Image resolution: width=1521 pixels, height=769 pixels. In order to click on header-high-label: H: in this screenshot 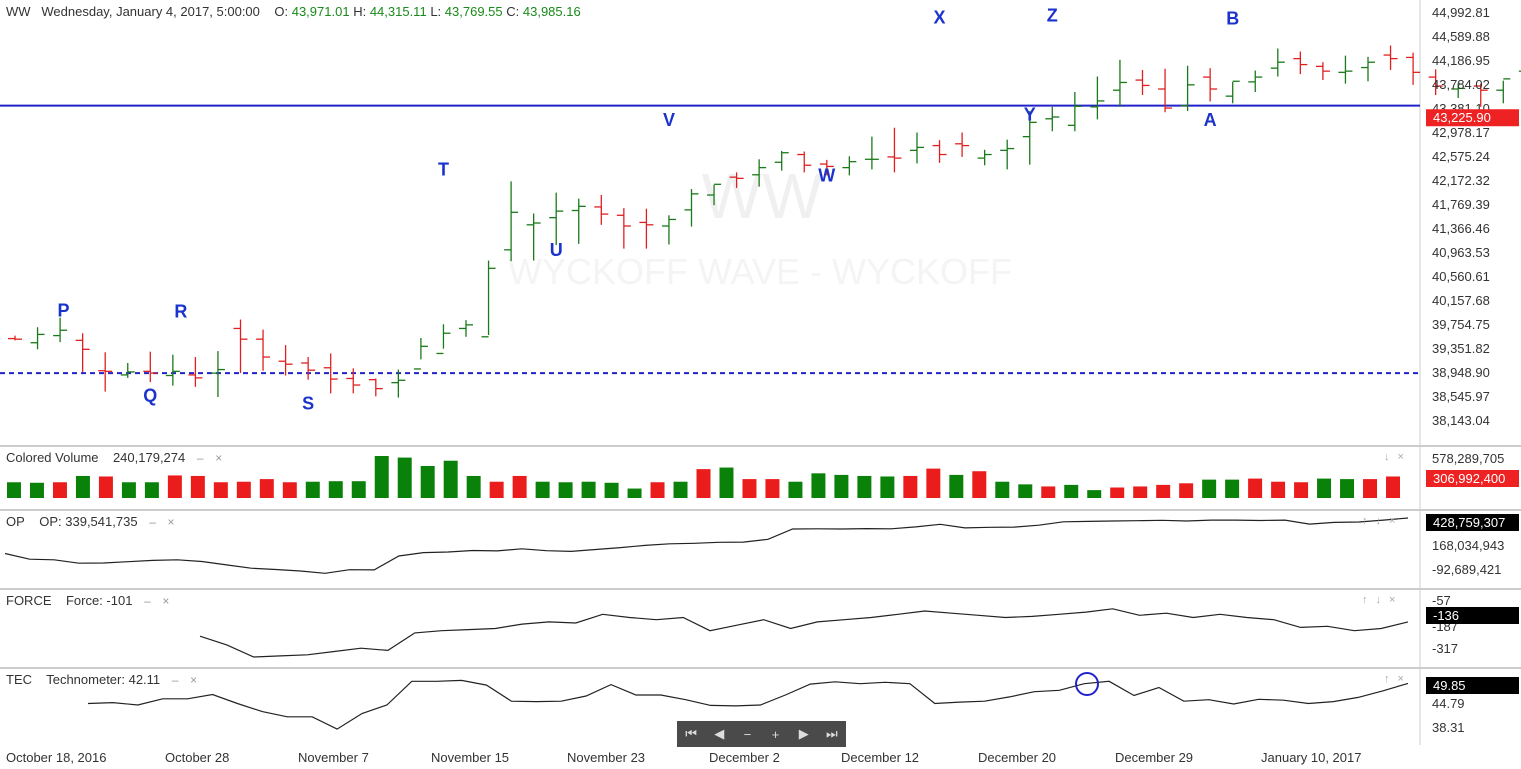, I will do `click(360, 11)`.